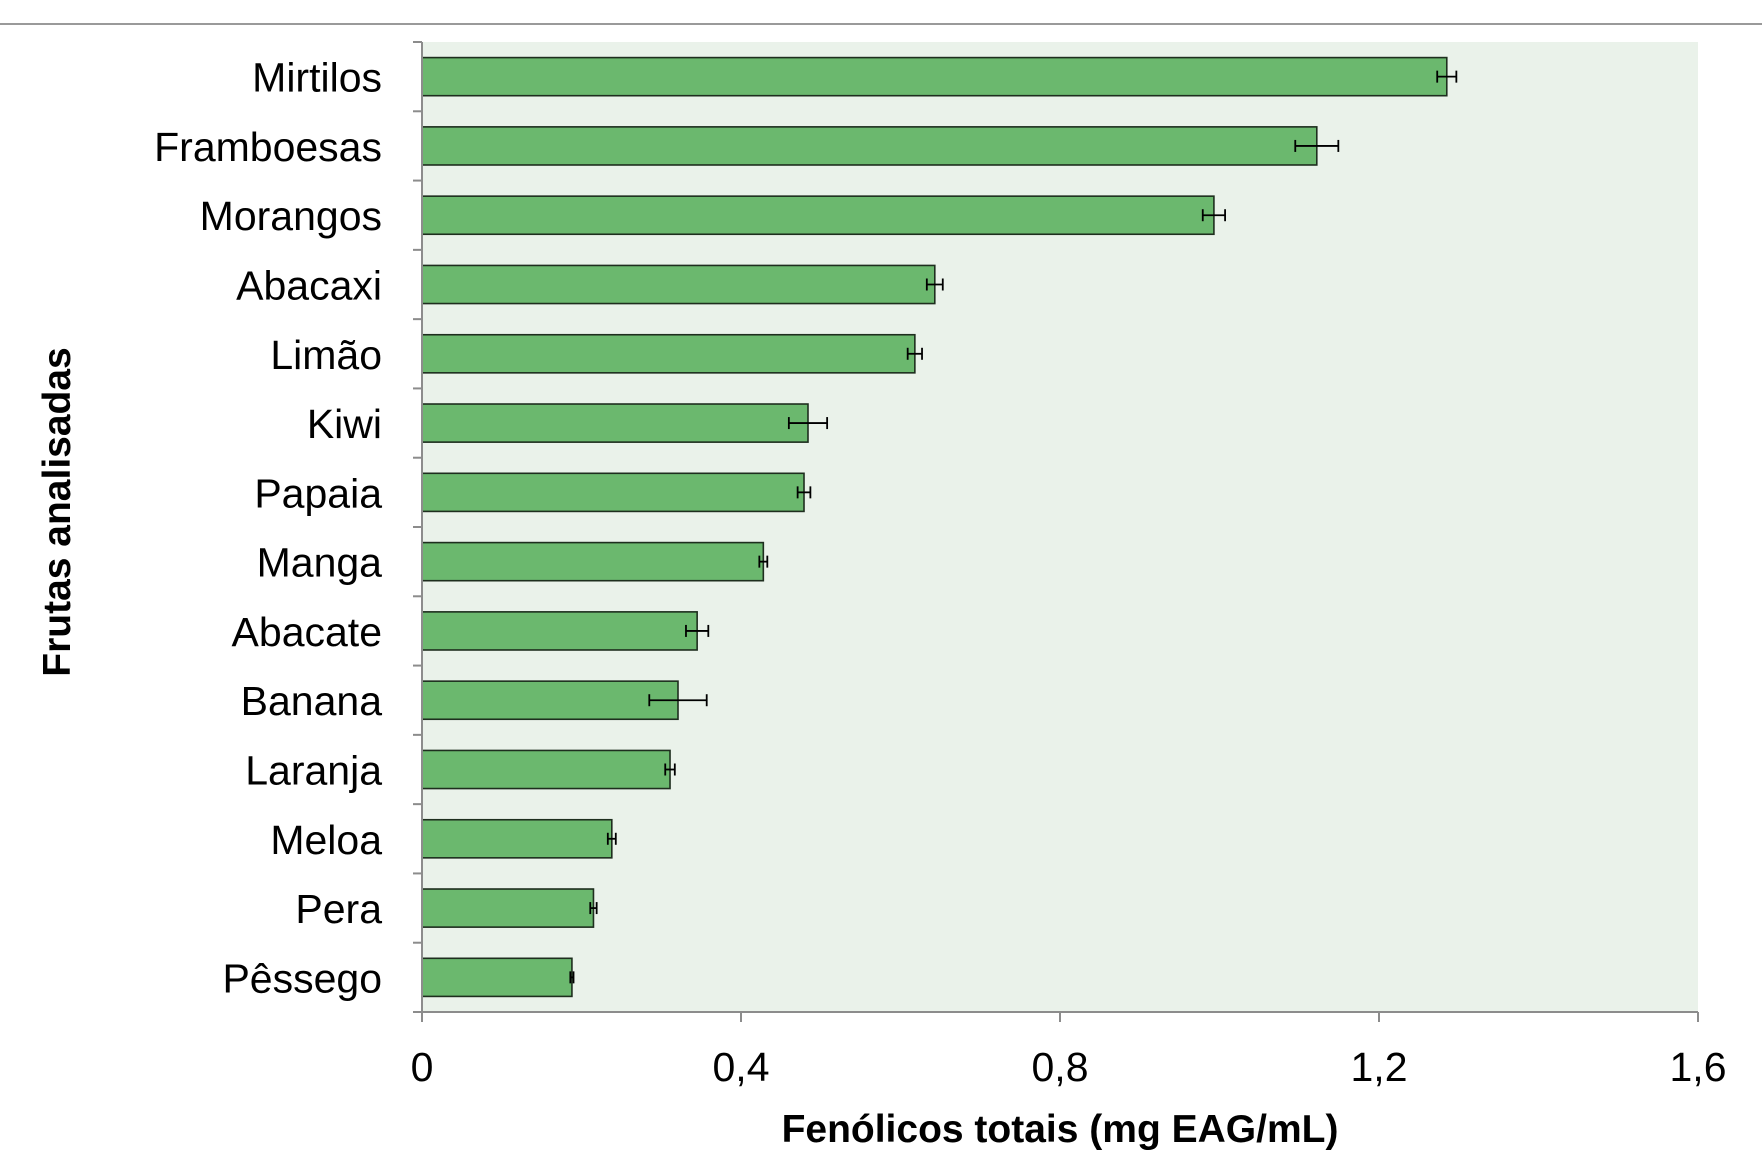 The height and width of the screenshot is (1154, 1762). What do you see at coordinates (57, 511) in the screenshot?
I see `y-axis-title: Frutas analisadas` at bounding box center [57, 511].